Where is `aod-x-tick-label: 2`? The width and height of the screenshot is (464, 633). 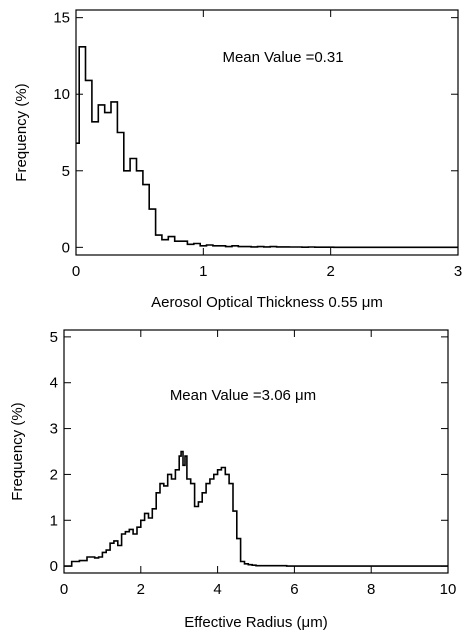
aod-x-tick-label: 2 is located at coordinates (330, 271).